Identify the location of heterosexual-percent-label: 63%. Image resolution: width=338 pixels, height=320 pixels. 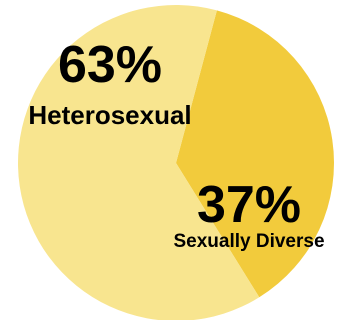
(110, 65).